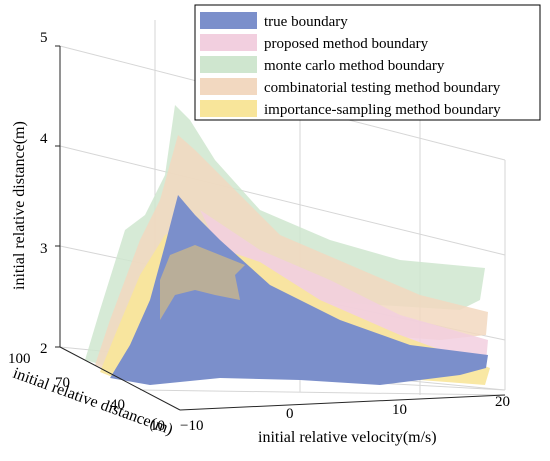 Image resolution: width=550 pixels, height=461 pixels. Describe the element at coordinates (228, 20) in the screenshot. I see `legend-swatch-true` at that location.